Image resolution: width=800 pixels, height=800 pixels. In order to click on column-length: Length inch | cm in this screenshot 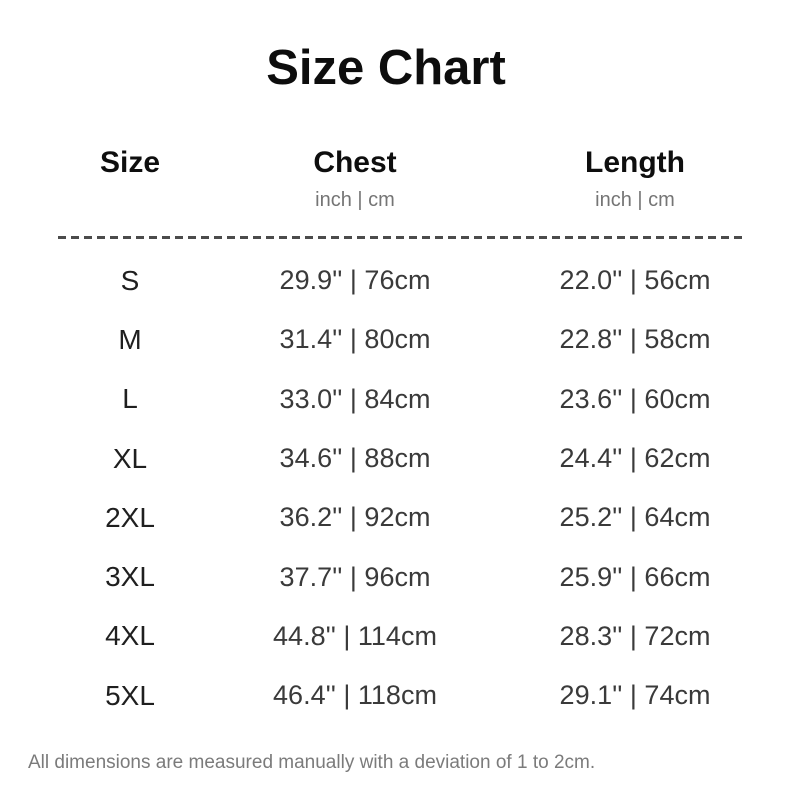, I will do `click(635, 179)`.